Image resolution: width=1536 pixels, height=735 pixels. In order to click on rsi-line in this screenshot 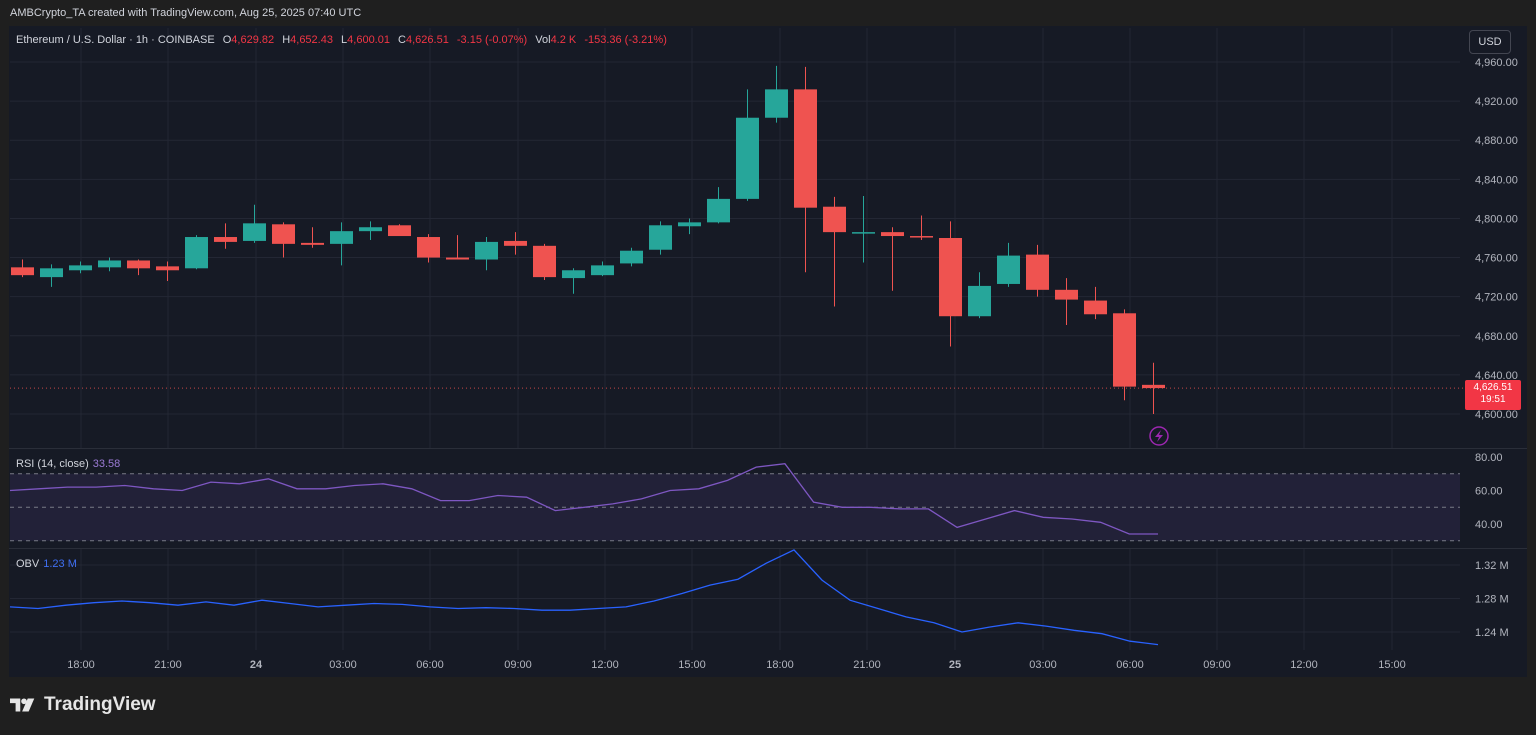, I will do `click(583, 499)`.